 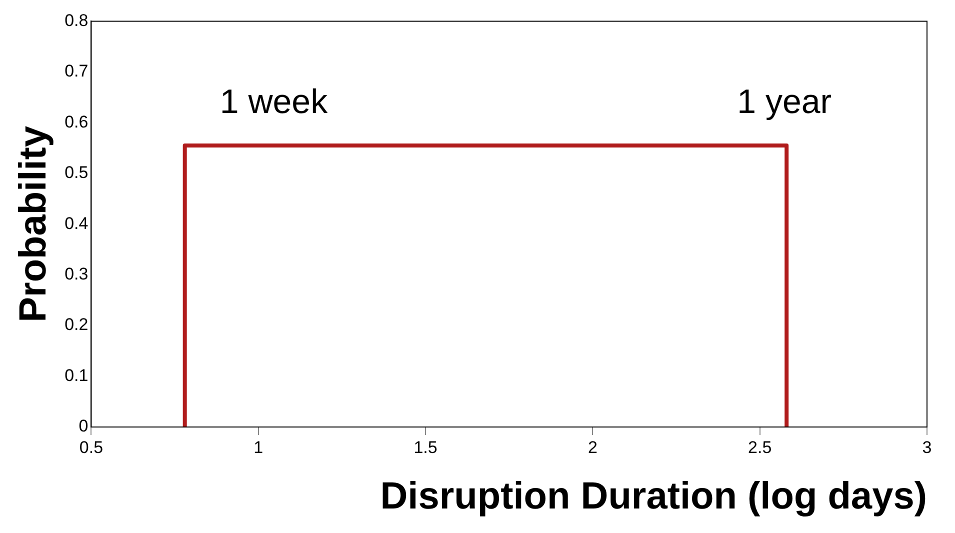 What do you see at coordinates (760, 447) in the screenshot?
I see `x-tick-label: 2.5` at bounding box center [760, 447].